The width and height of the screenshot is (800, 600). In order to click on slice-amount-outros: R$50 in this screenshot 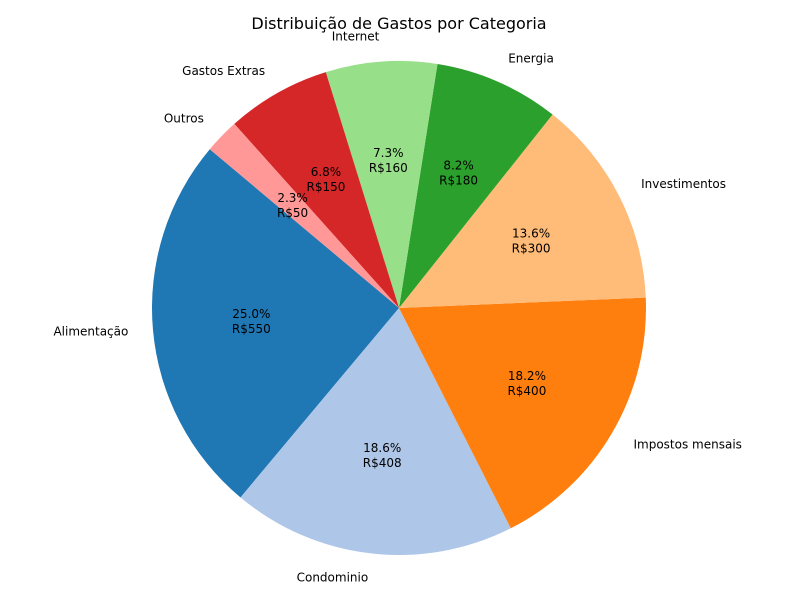, I will do `click(292, 213)`.